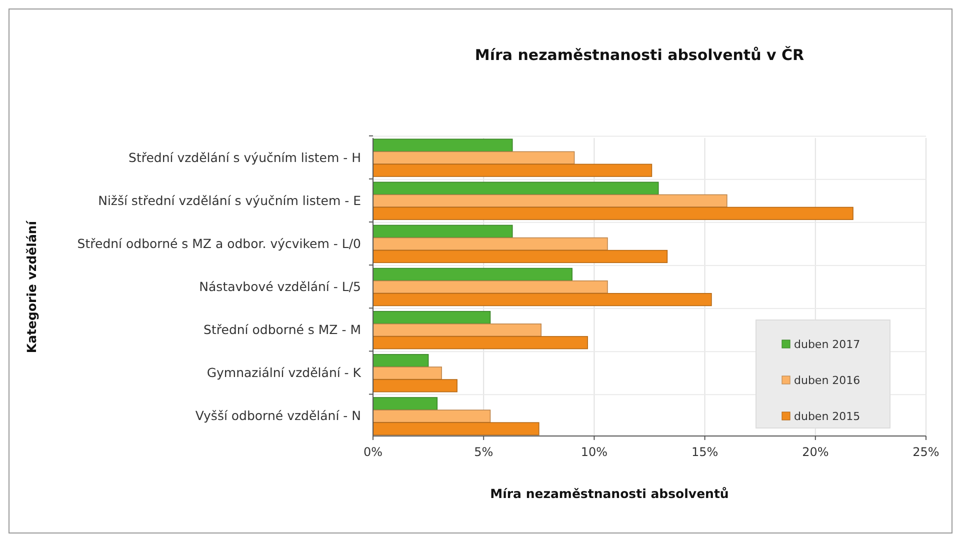 This screenshot has height=542, width=961. I want to click on y-tick-label: Střední odborné s MZ - M, so click(282, 330).